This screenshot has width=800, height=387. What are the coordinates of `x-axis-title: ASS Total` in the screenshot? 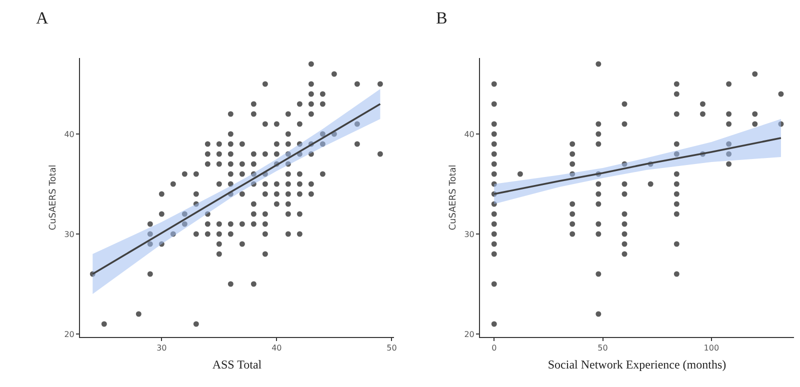 It's located at (237, 365).